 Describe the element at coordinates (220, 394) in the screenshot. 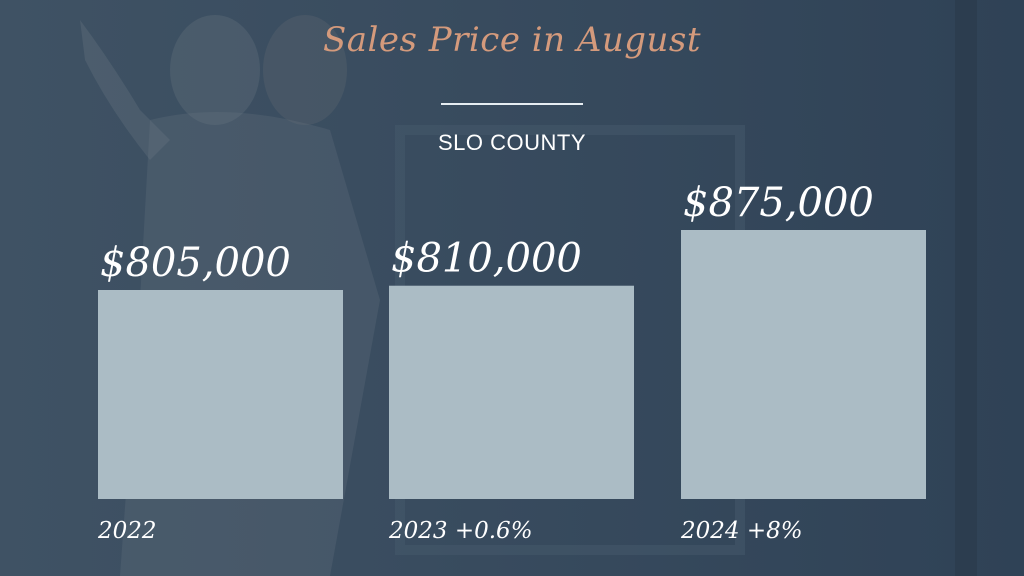

I see `bar-2022` at that location.